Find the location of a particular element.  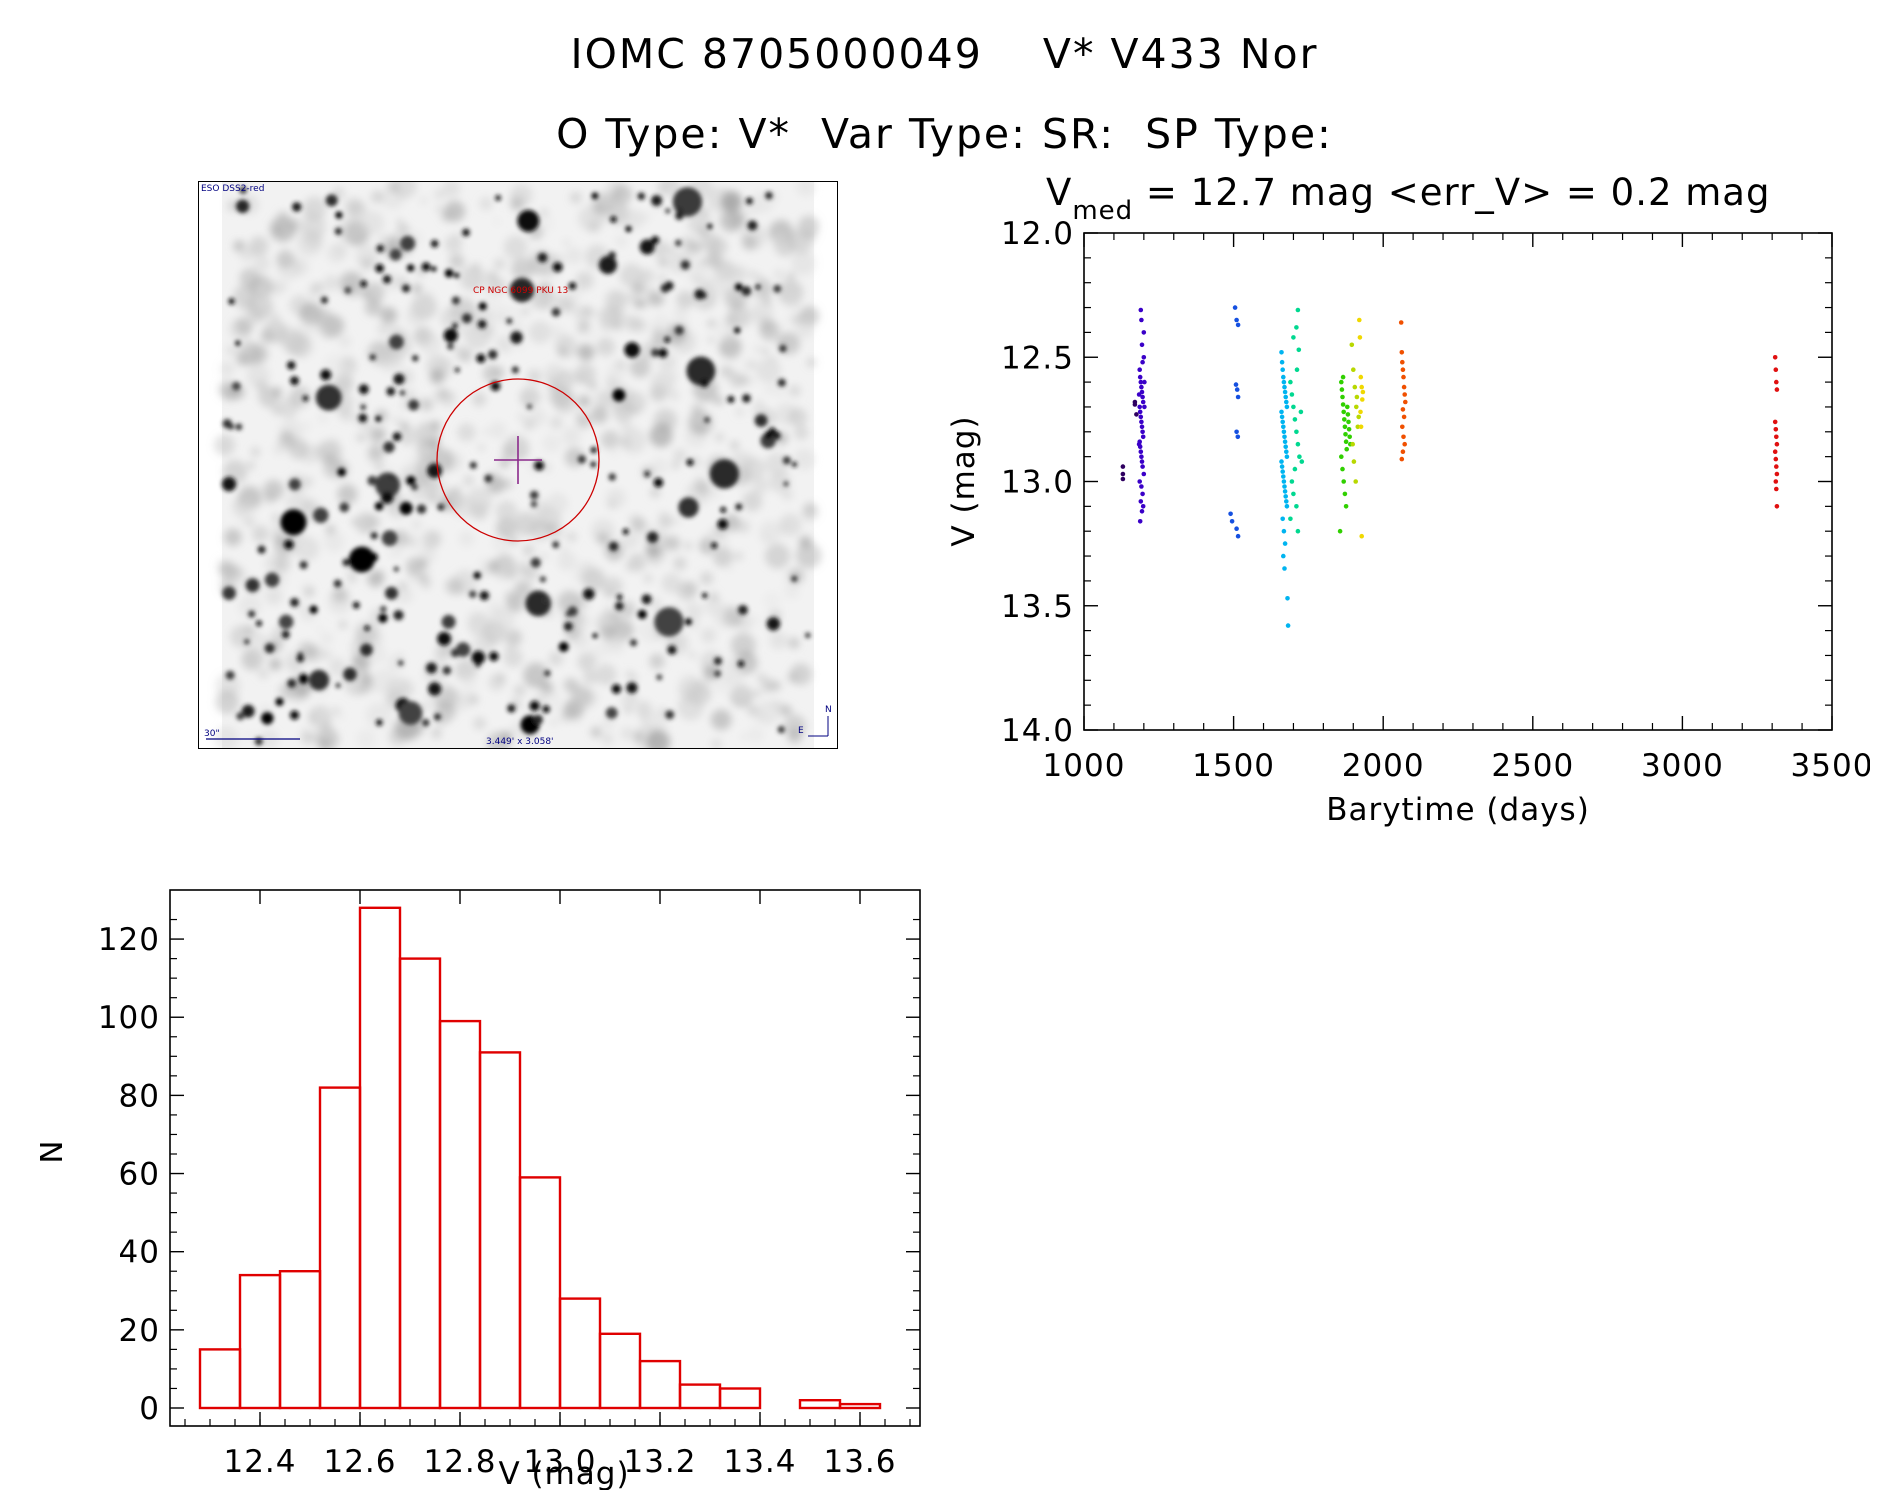

hist-xlabel: V (mag) is located at coordinates (563, 1473).